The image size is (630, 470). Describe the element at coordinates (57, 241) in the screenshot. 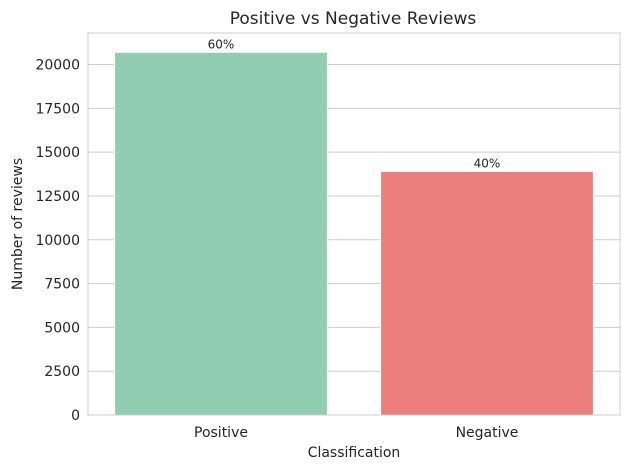

I see `y-tick-label: 10000` at that location.